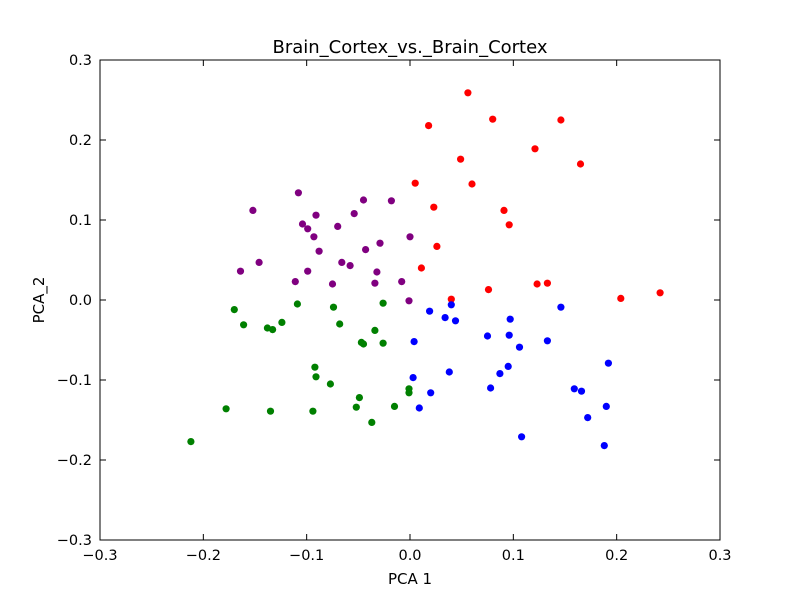 Image resolution: width=800 pixels, height=600 pixels. Describe the element at coordinates (99, 556) in the screenshot. I see `x-tick-label: −0.3` at that location.